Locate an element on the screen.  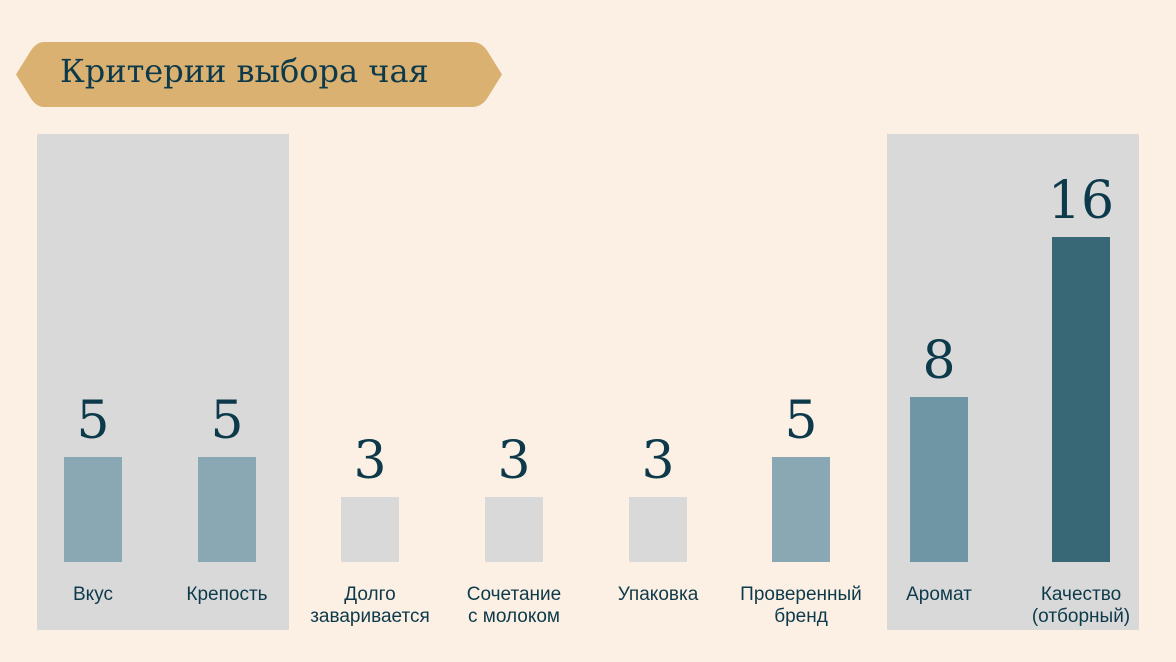
category-label: Крепость is located at coordinates (227, 595).